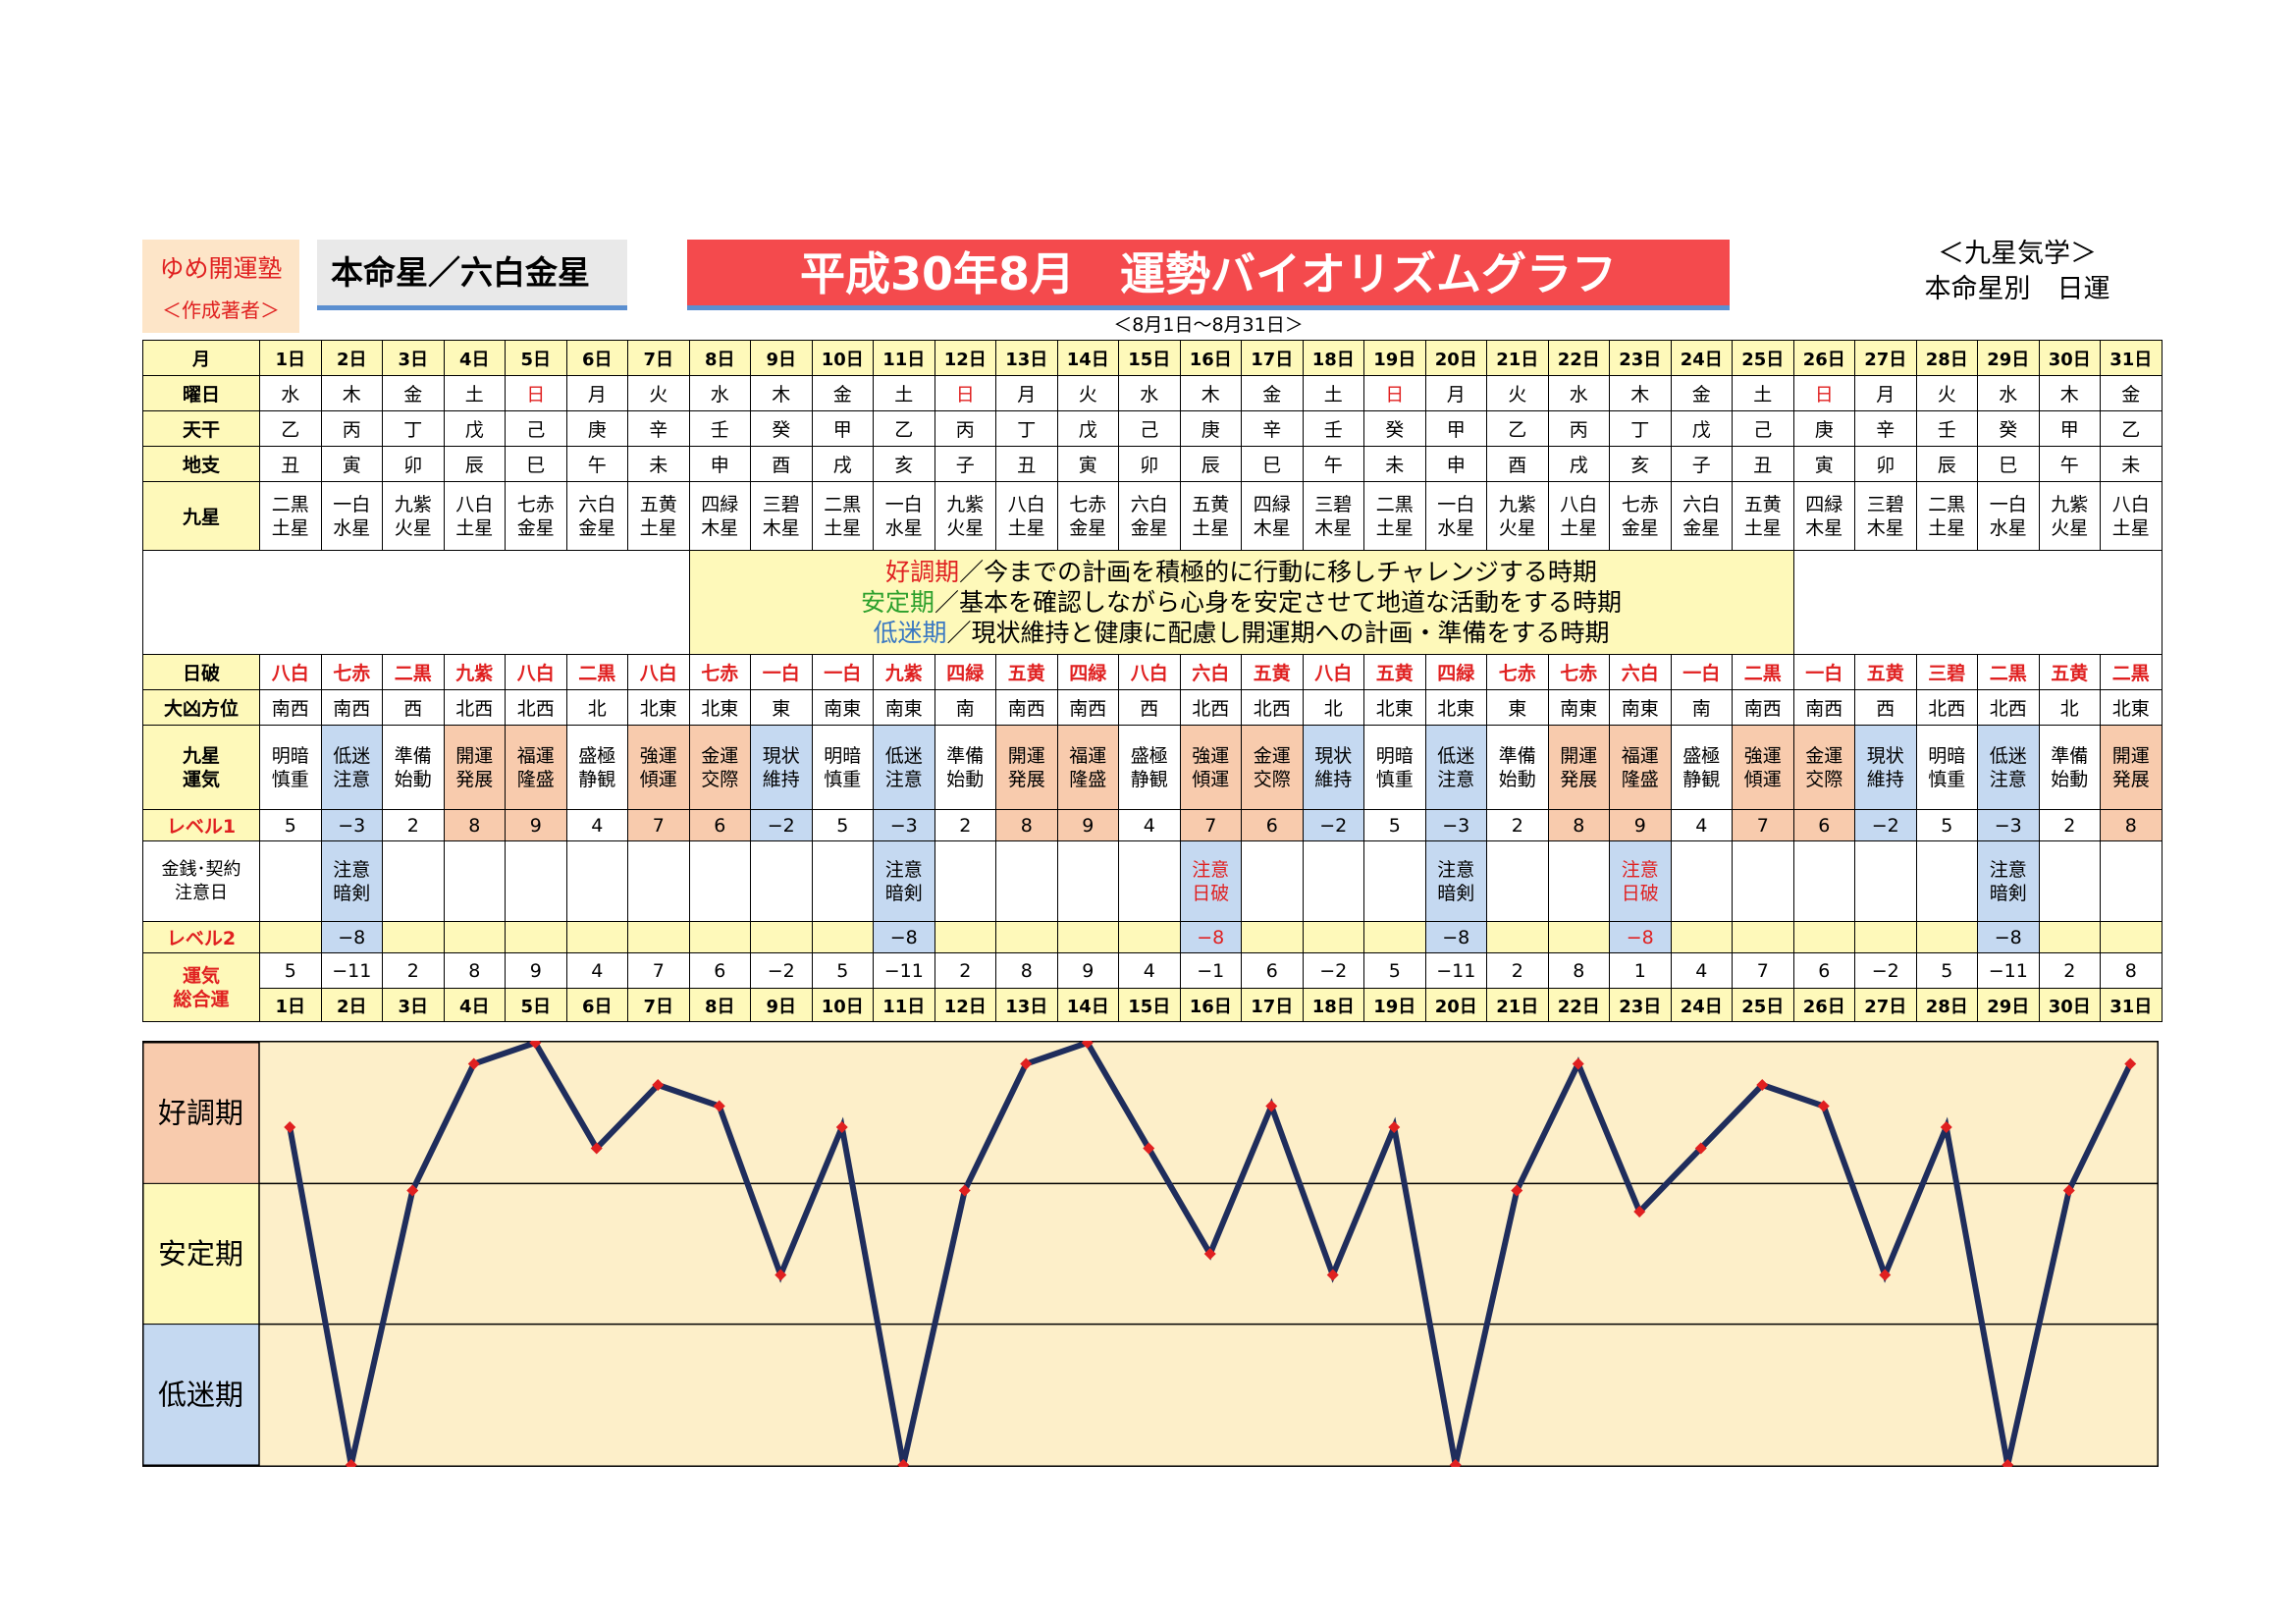  Describe the element at coordinates (597, 767) in the screenshot. I see `unki-cell: 盛極 静観` at that location.